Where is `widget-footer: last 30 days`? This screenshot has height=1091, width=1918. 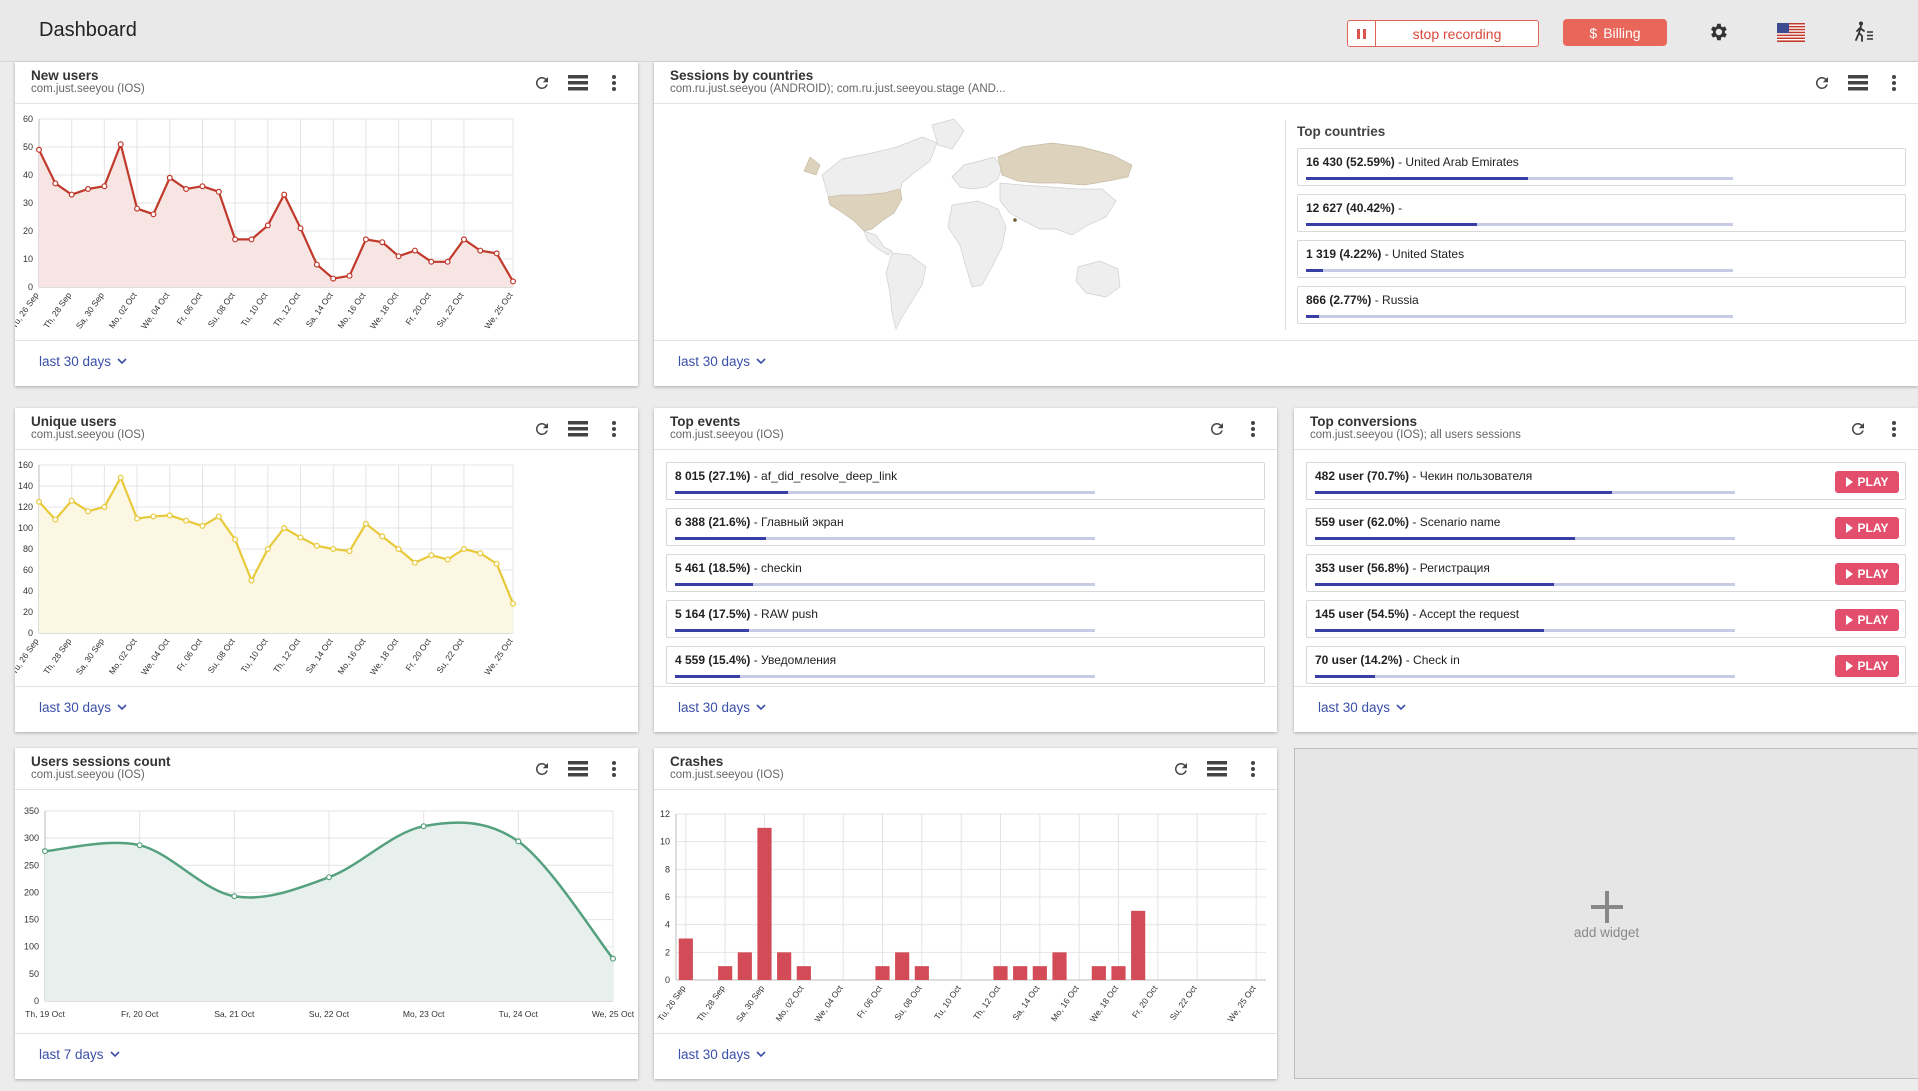
widget-footer: last 30 days is located at coordinates (326, 363).